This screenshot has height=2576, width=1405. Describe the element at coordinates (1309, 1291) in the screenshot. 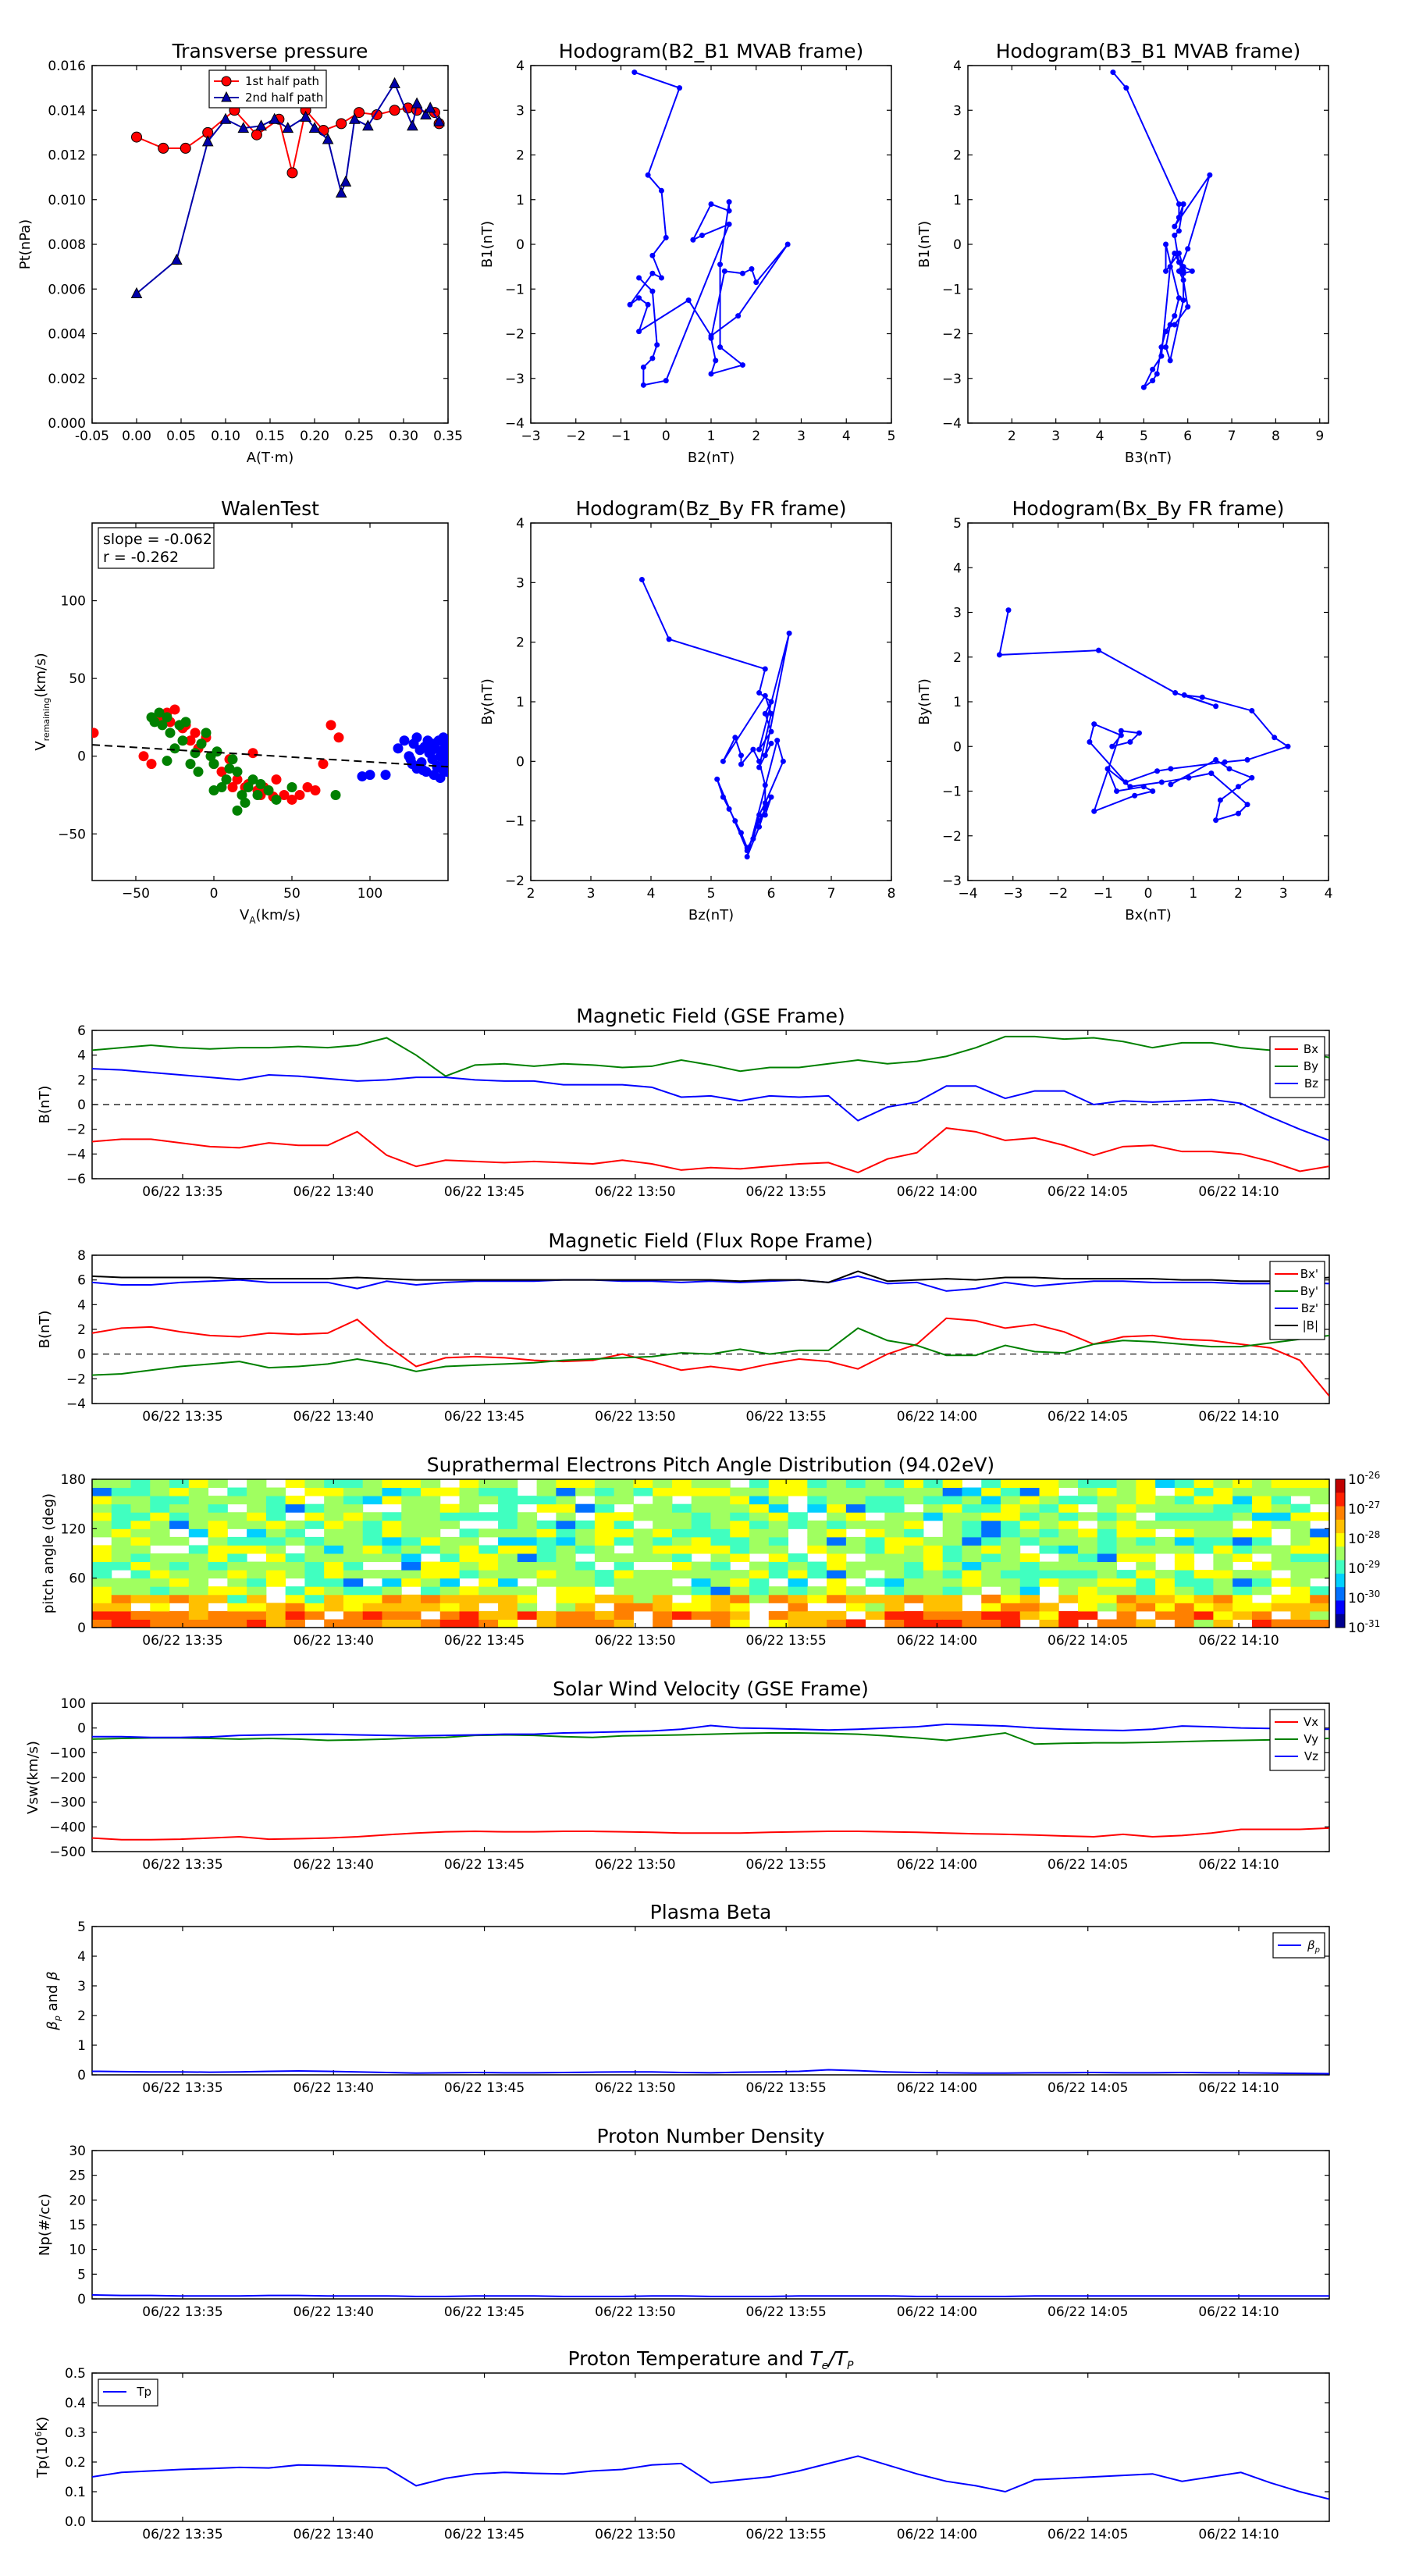

I see `bfr-legend-label: By'` at that location.